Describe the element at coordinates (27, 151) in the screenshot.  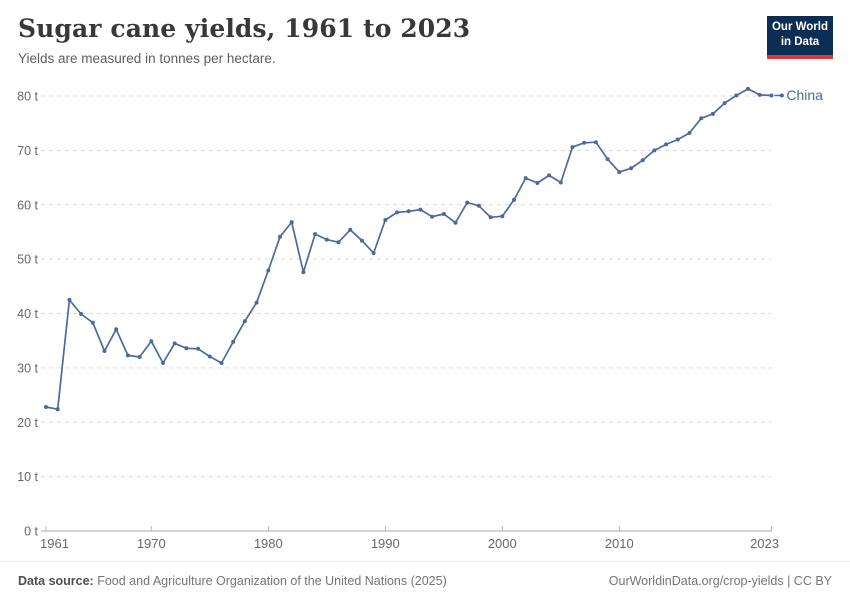
I see `y-tick-label: 70 t` at that location.